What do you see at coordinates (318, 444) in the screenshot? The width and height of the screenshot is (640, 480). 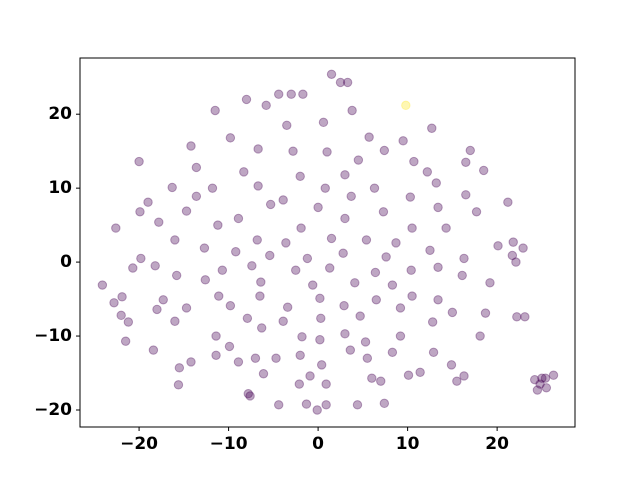 I see `x-tick-label: 0` at bounding box center [318, 444].